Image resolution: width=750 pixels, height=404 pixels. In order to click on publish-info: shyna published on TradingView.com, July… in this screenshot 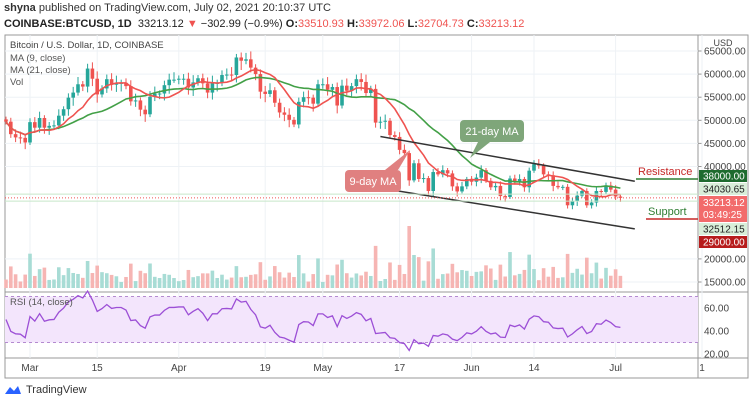, I will do `click(167, 8)`.